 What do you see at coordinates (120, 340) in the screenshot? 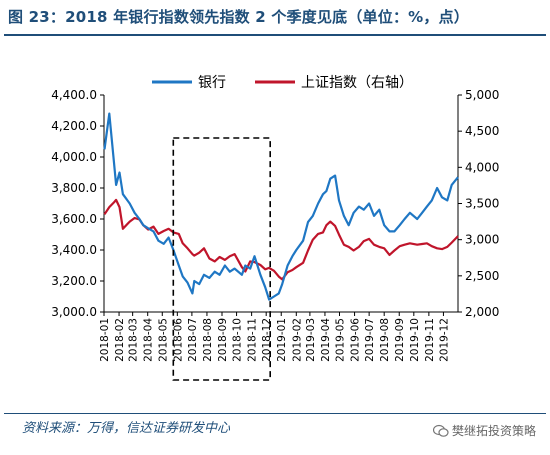
I see `x-tick-label: 2018-02` at bounding box center [120, 340].